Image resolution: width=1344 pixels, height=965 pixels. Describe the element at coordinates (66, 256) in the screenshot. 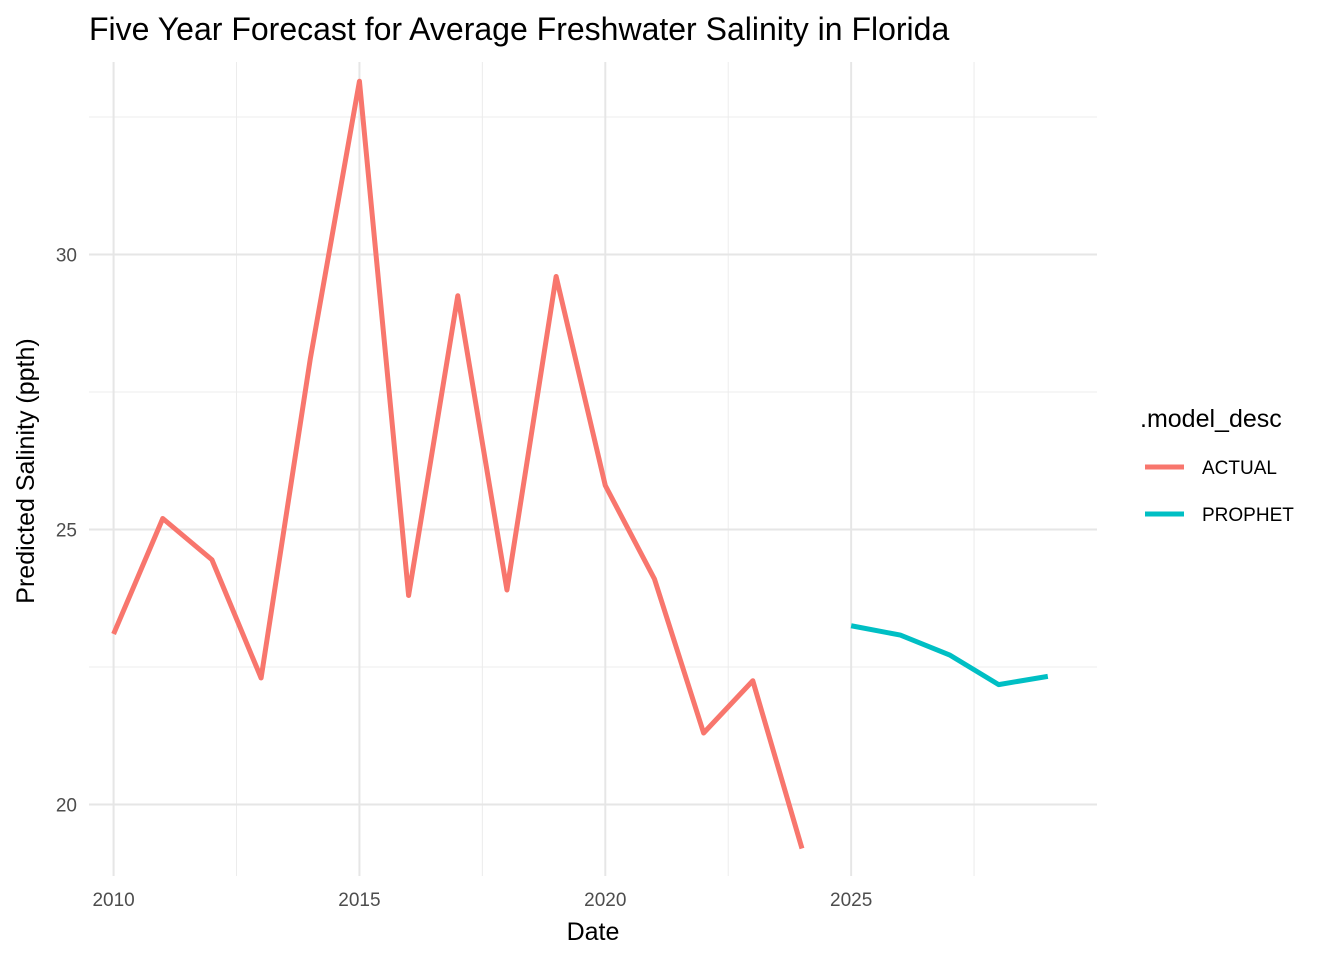

I see `y-tick-label: 30` at that location.